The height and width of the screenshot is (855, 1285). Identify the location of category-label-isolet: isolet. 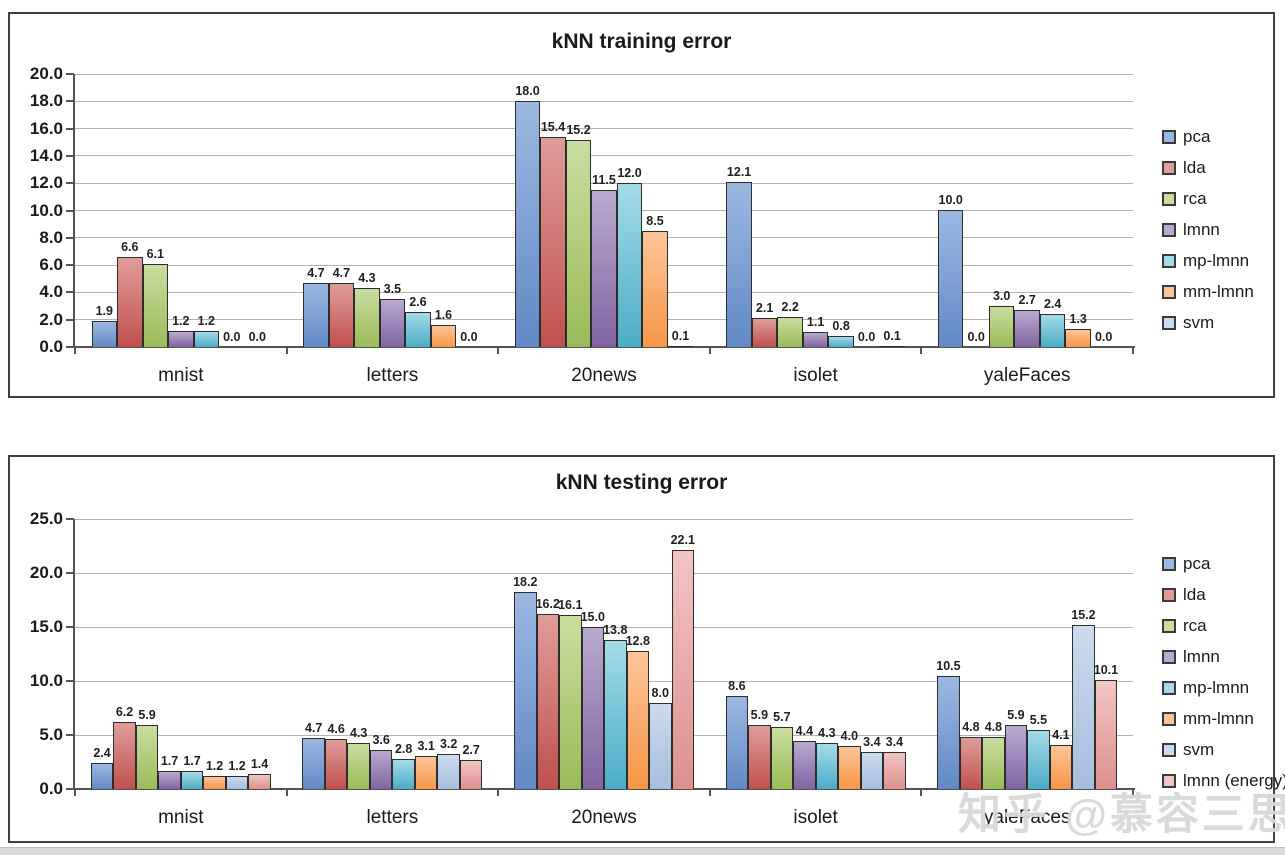
(815, 817).